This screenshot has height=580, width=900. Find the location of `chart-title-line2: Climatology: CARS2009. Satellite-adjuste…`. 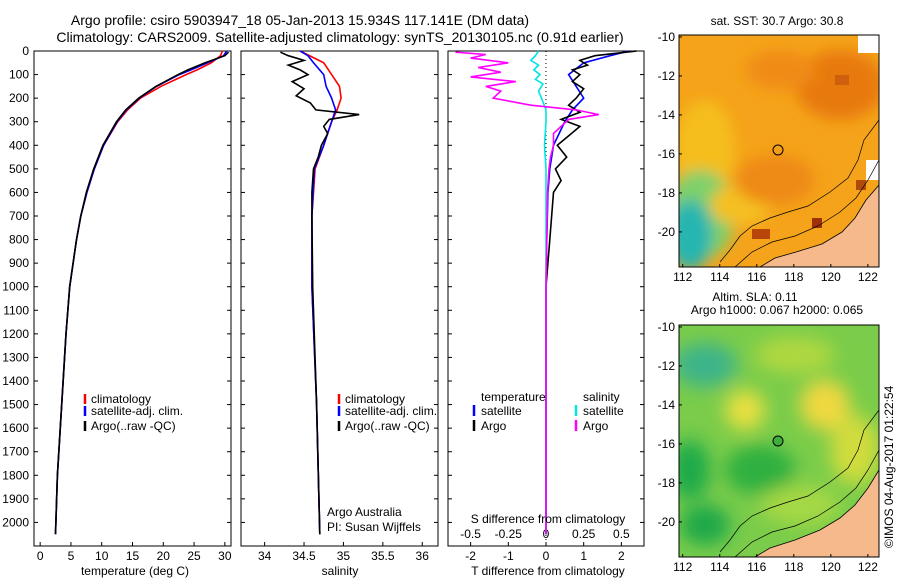

chart-title-line2: Climatology: CARS2009. Satellite-adjuste… is located at coordinates (339, 37).